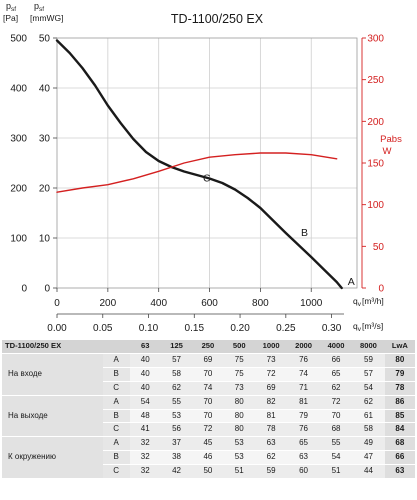 Image resolution: width=417 pixels, height=500 pixels. I want to click on y-label-pa-unit: [Pa], so click(10, 18).